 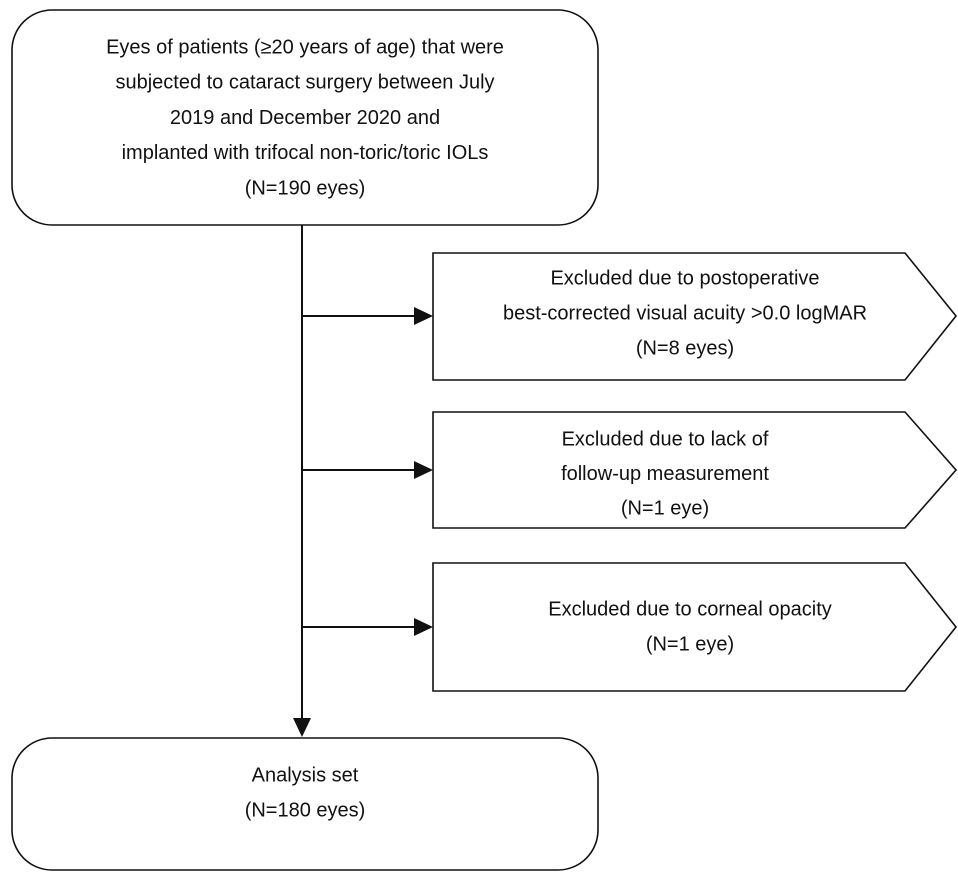 I want to click on node-text: best-corrected visual acuity >0.0 logMAR, so click(x=685, y=313).